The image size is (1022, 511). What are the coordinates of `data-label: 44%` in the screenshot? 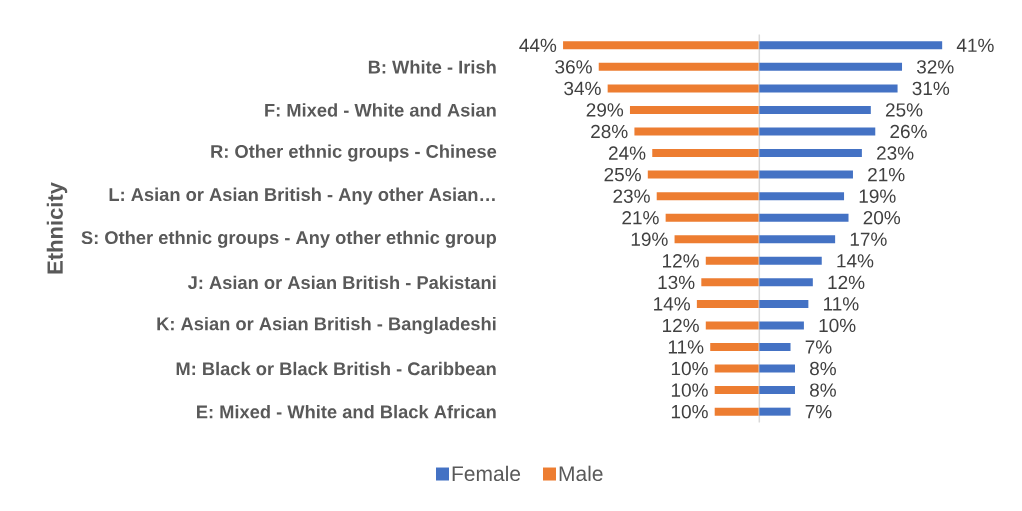 It's located at (538, 45).